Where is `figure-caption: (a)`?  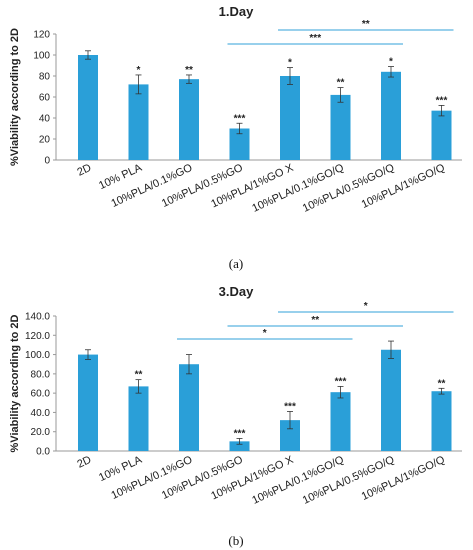 figure-caption: (a) is located at coordinates (236, 263).